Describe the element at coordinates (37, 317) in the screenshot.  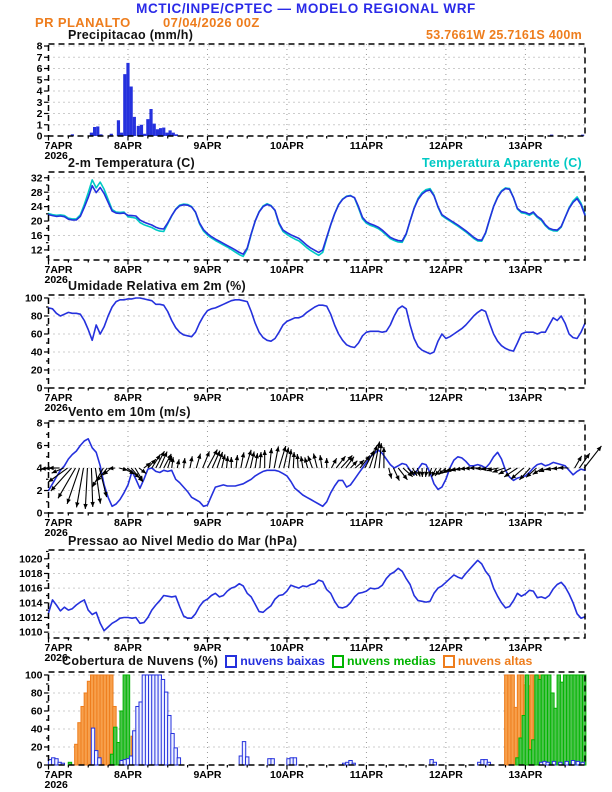
I see `y-tick-label: 80` at that location.